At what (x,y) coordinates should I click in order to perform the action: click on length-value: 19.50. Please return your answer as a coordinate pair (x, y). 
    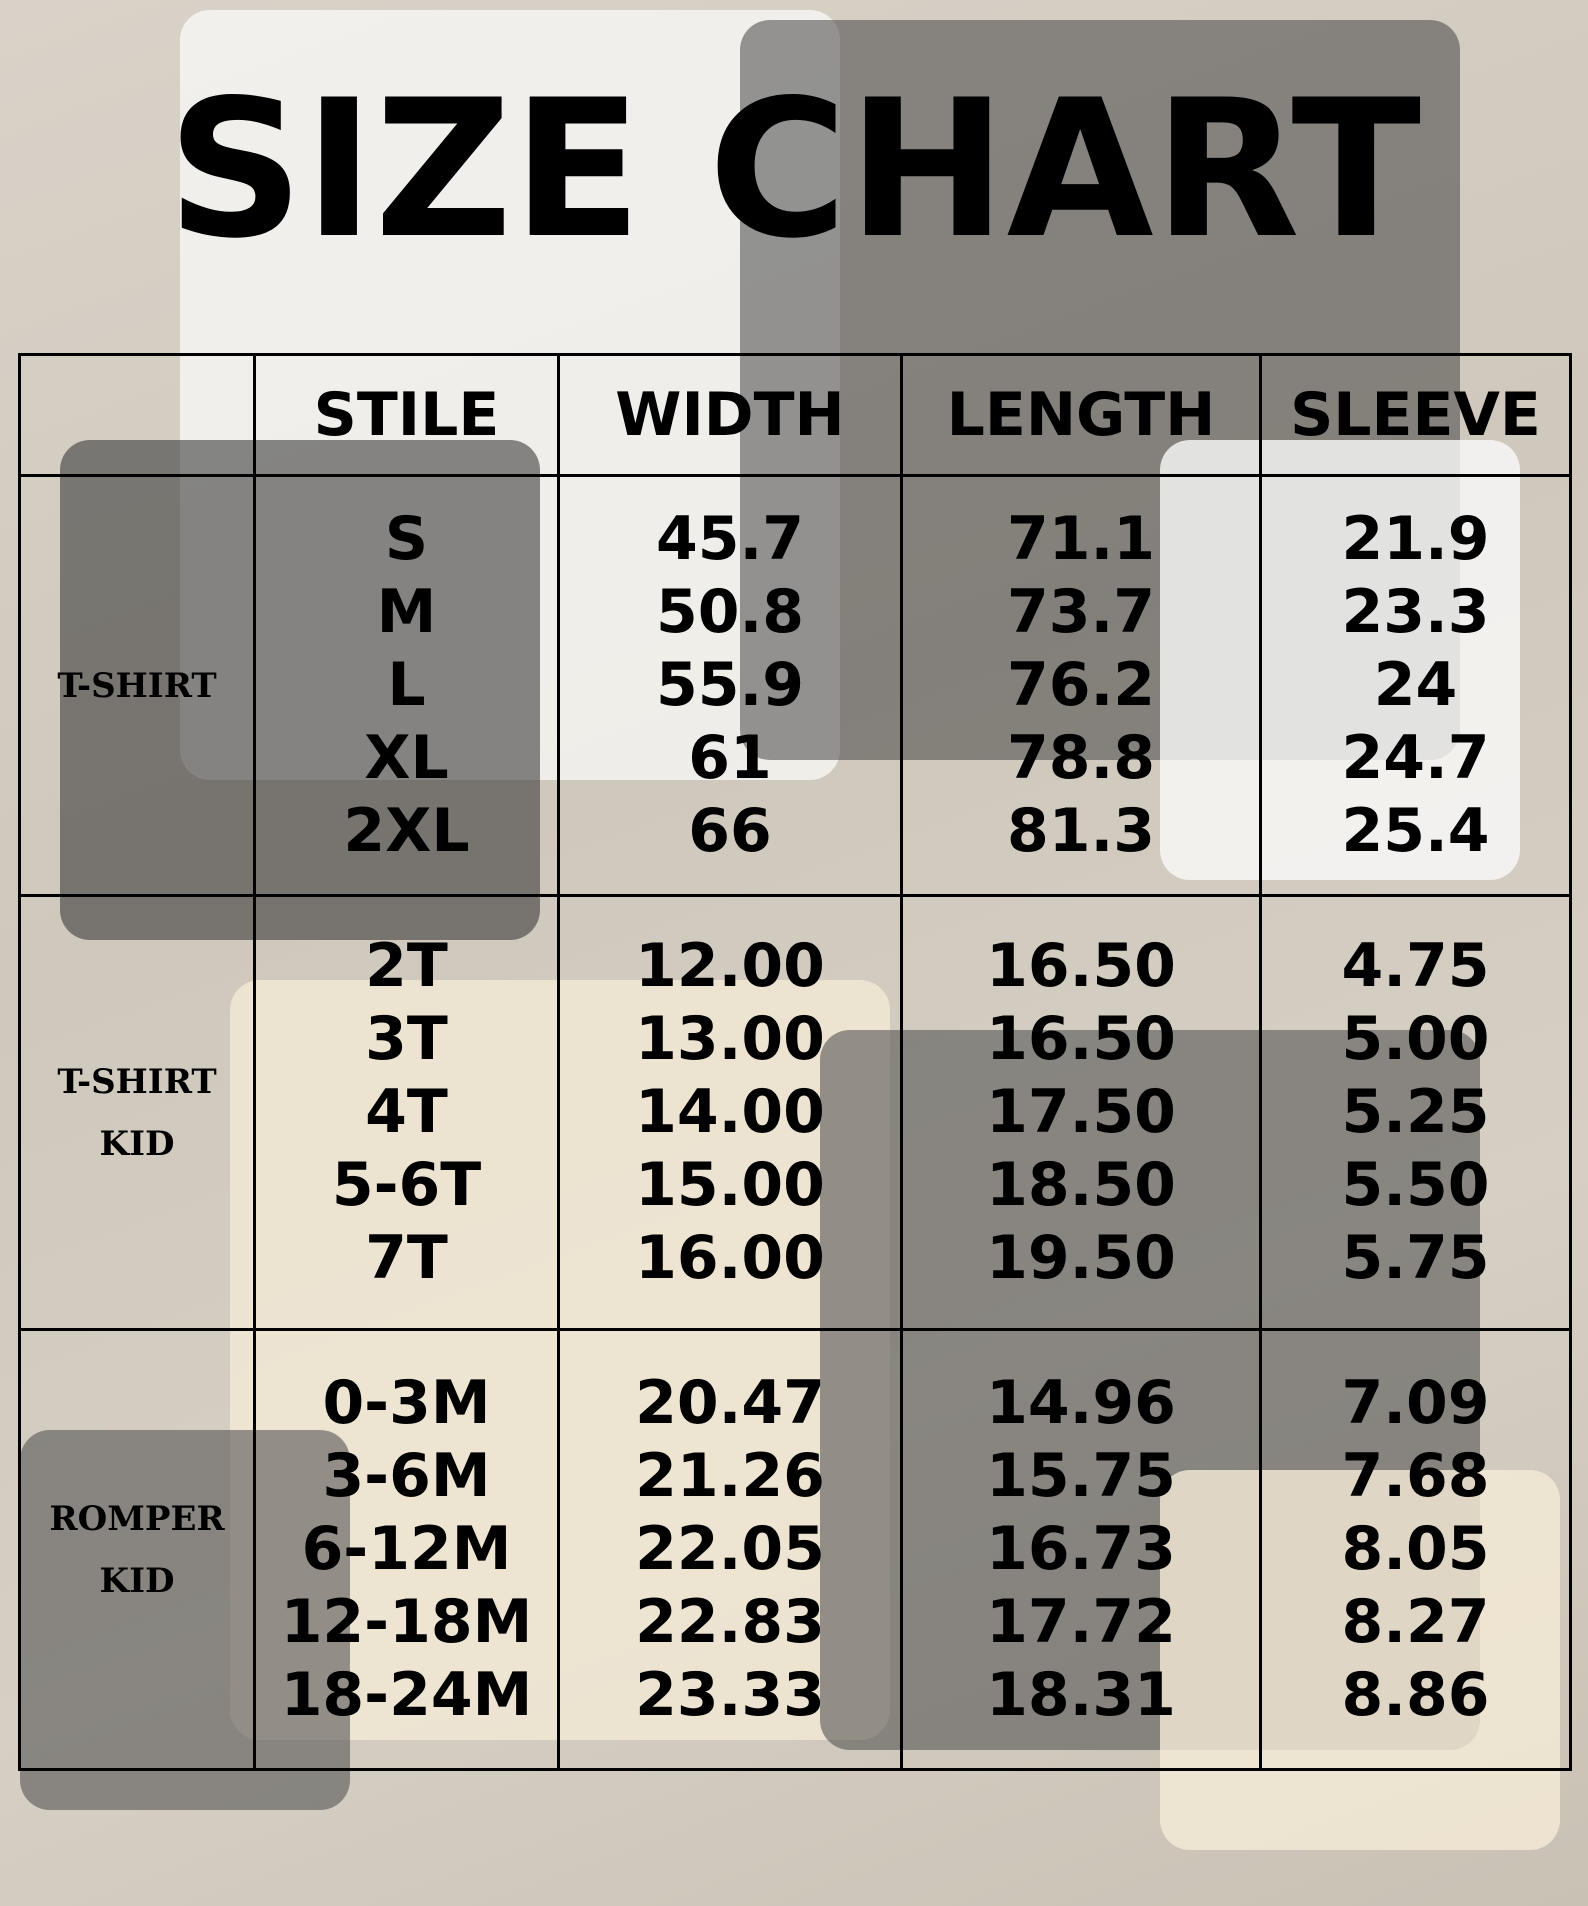
    Looking at the image, I should click on (1081, 1258).